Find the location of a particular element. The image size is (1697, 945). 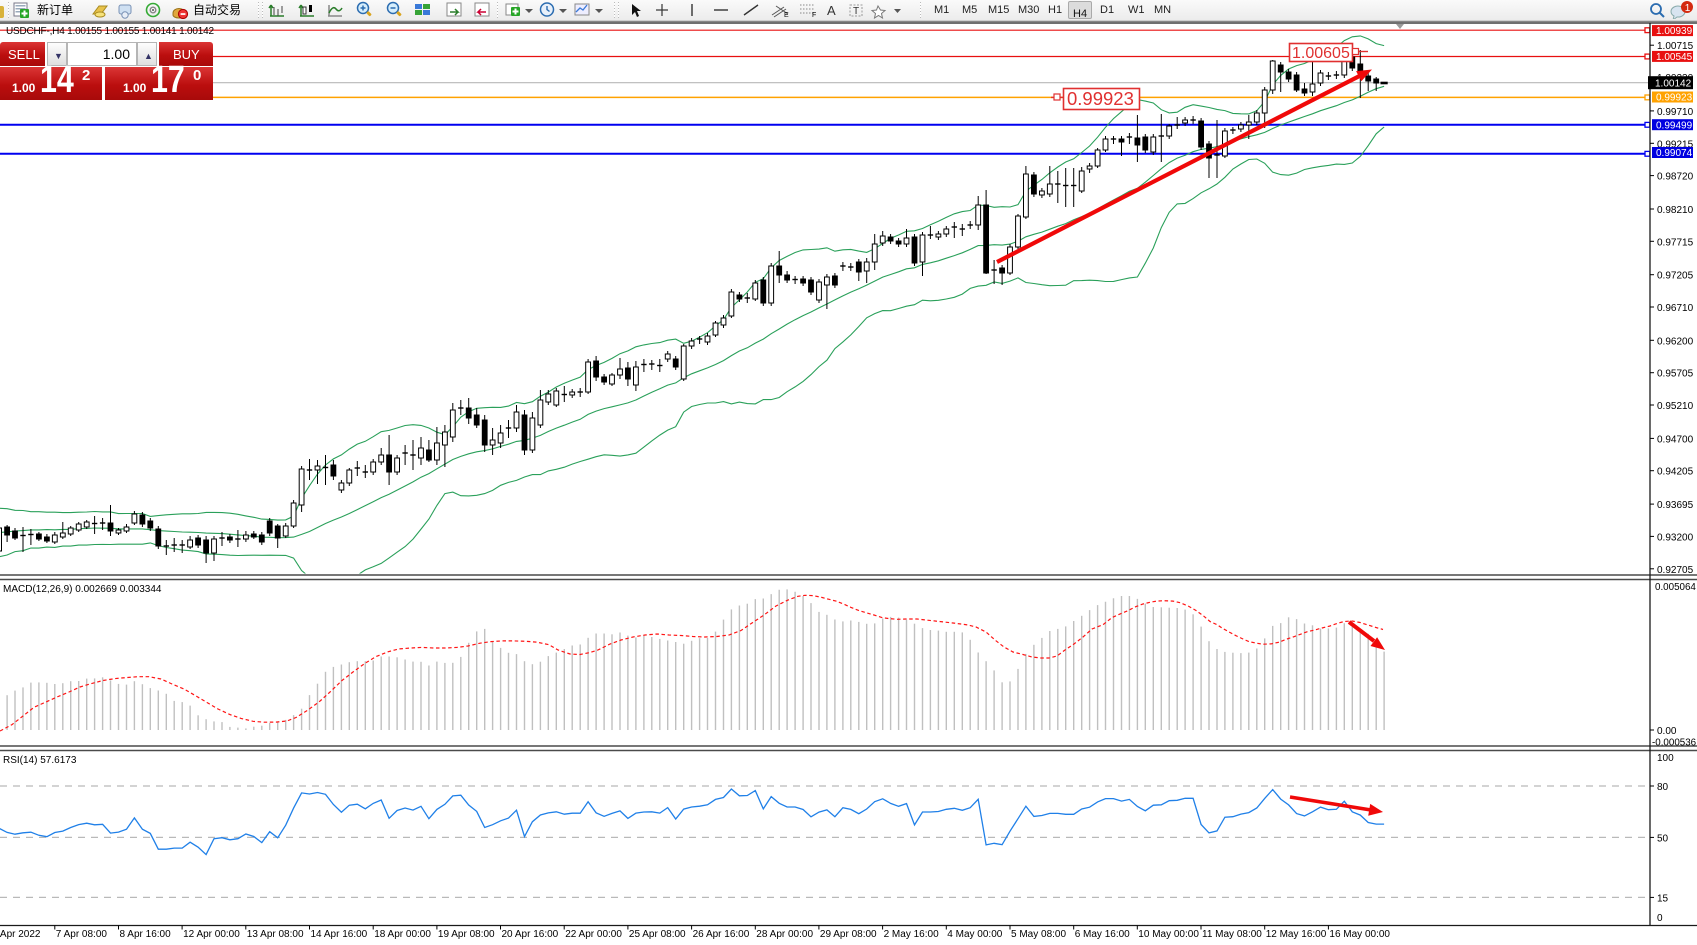

svg-text: 14 Apr 16:00 is located at coordinates (339, 934).